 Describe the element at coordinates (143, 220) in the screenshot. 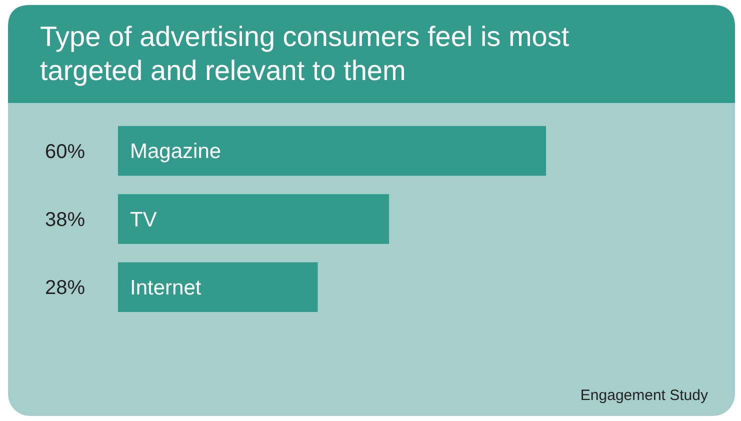

I see `y-tick-label: TV` at that location.